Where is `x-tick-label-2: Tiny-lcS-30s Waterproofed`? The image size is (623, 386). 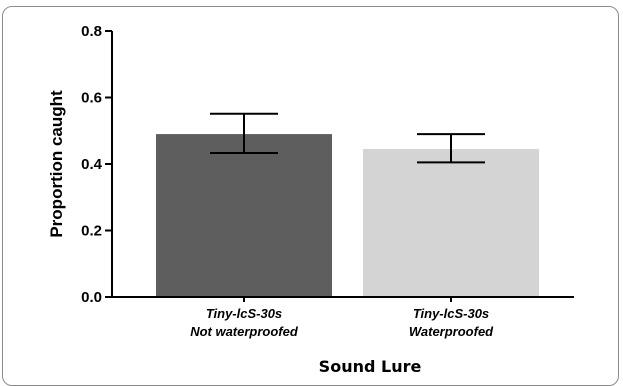 x-tick-label-2: Tiny-lcS-30s Waterproofed is located at coordinates (451, 322).